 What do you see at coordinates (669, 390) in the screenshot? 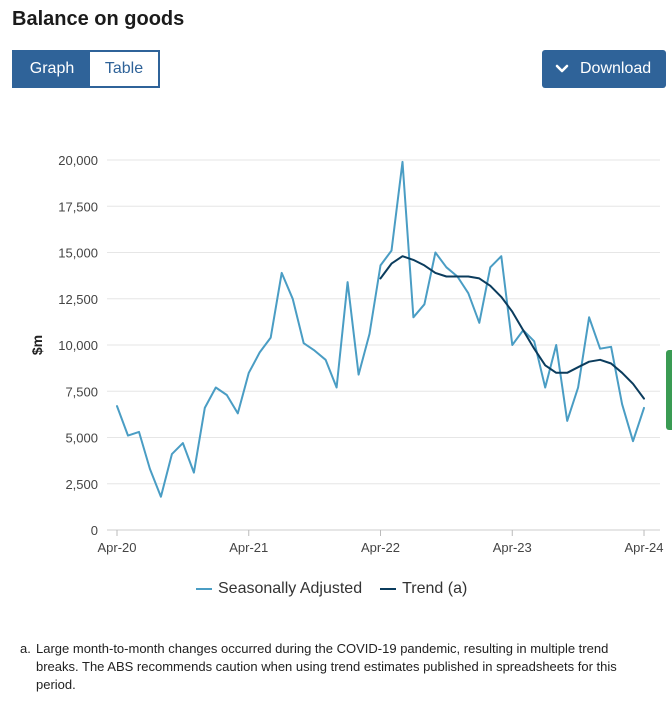
I see `feedback-side-tab` at bounding box center [669, 390].